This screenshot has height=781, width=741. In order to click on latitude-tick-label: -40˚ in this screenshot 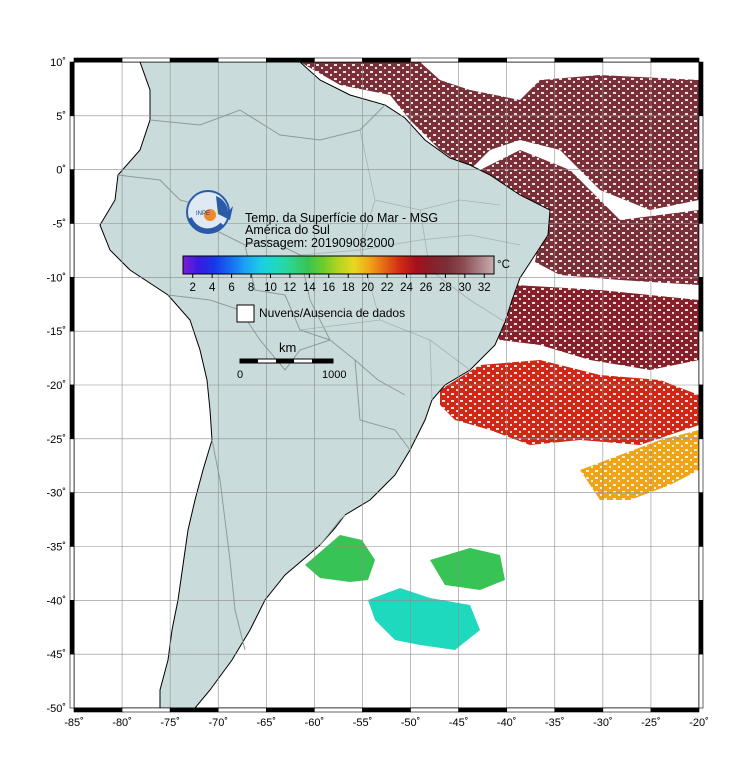, I will do `click(56, 601)`.